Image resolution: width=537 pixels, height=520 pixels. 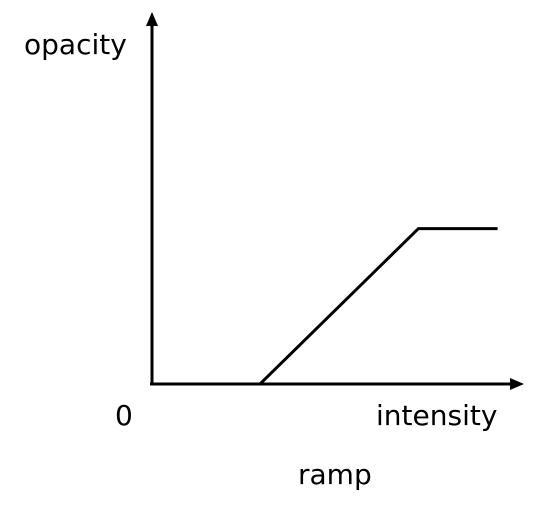 What do you see at coordinates (75, 44) in the screenshot?
I see `y-axis-label: opacity` at bounding box center [75, 44].